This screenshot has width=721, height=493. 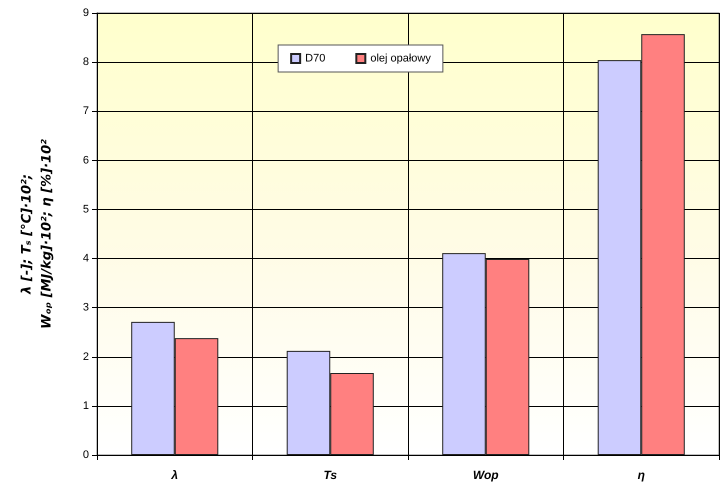 What do you see at coordinates (37, 233) in the screenshot?
I see `y-axis-title: λ [-]; Tₛ [°C]·10²; Wₒₚ [MJ/kg]·10²; η [%]·10²` at bounding box center [37, 233].